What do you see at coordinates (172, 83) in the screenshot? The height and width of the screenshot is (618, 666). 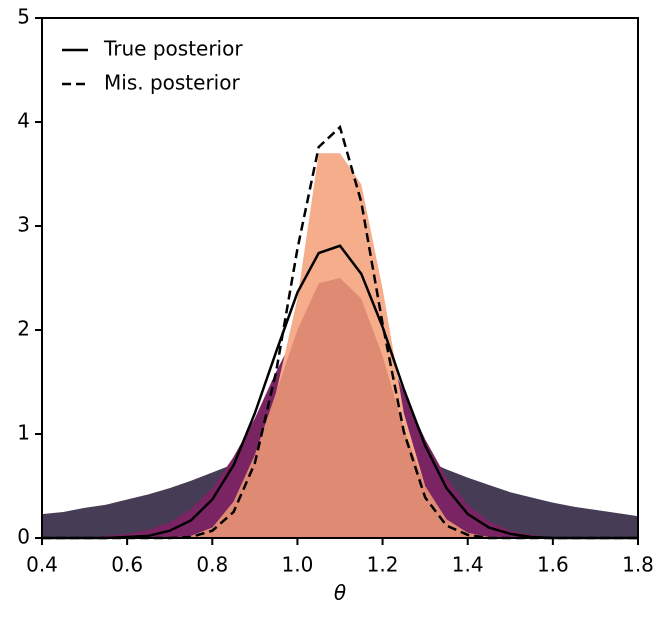 I see `legend-label: Mis. posterior` at bounding box center [172, 83].